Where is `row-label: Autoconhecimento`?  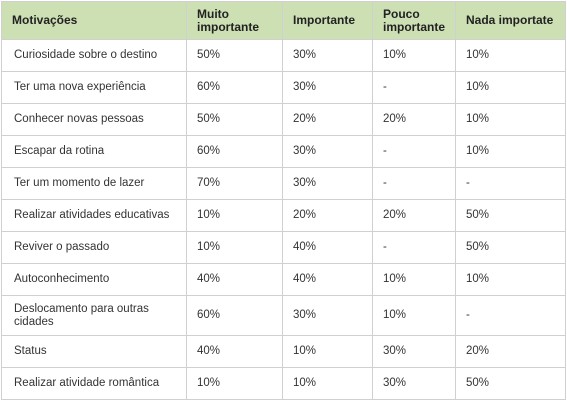 row-label: Autoconhecimento is located at coordinates (94, 279).